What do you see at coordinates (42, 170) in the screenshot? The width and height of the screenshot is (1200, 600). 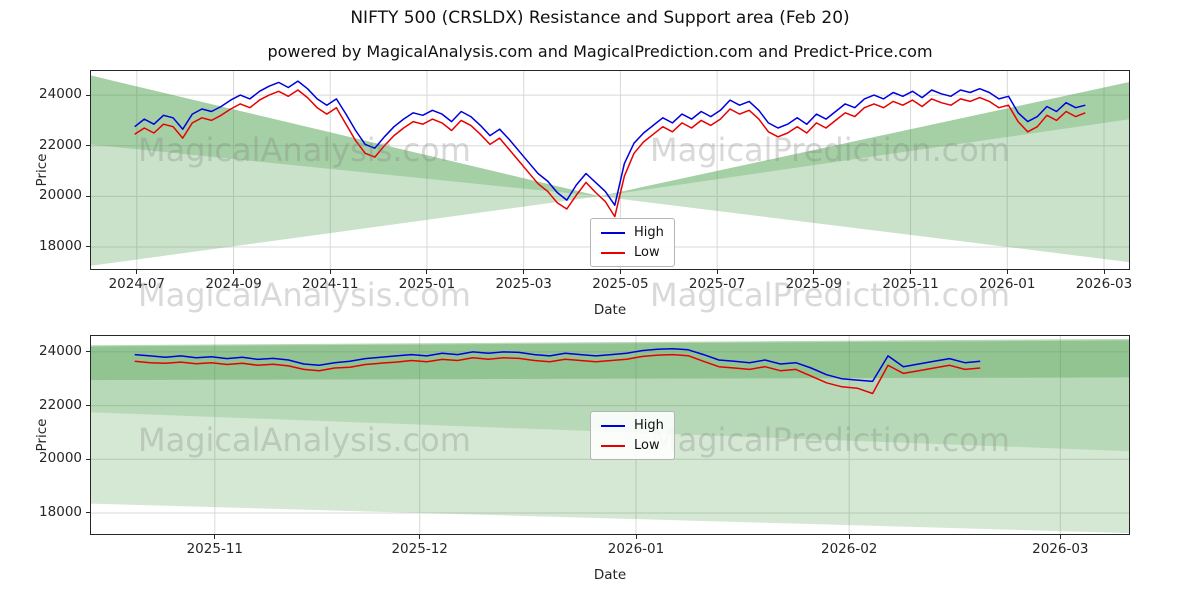 I see `y-axis-label: Price` at bounding box center [42, 170].